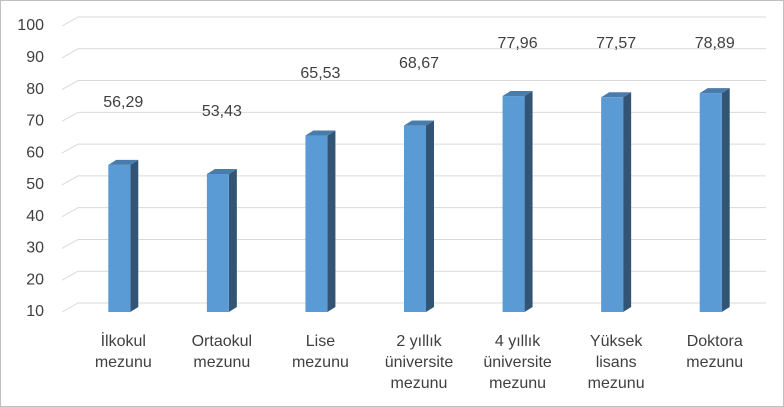  I want to click on y-tick-label: 70, so click(35, 121).